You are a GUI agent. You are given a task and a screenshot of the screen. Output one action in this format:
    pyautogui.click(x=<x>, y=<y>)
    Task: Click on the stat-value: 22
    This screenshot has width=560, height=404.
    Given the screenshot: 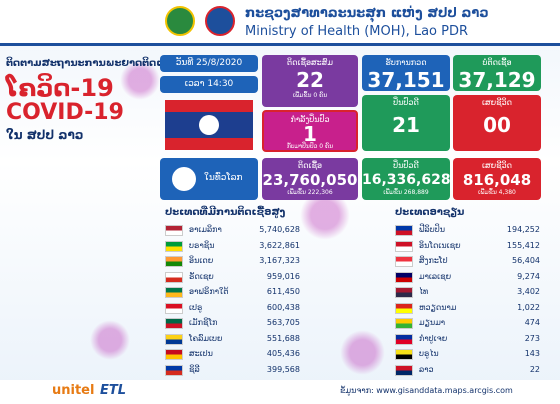 What is the action you would take?
    pyautogui.click(x=310, y=80)
    